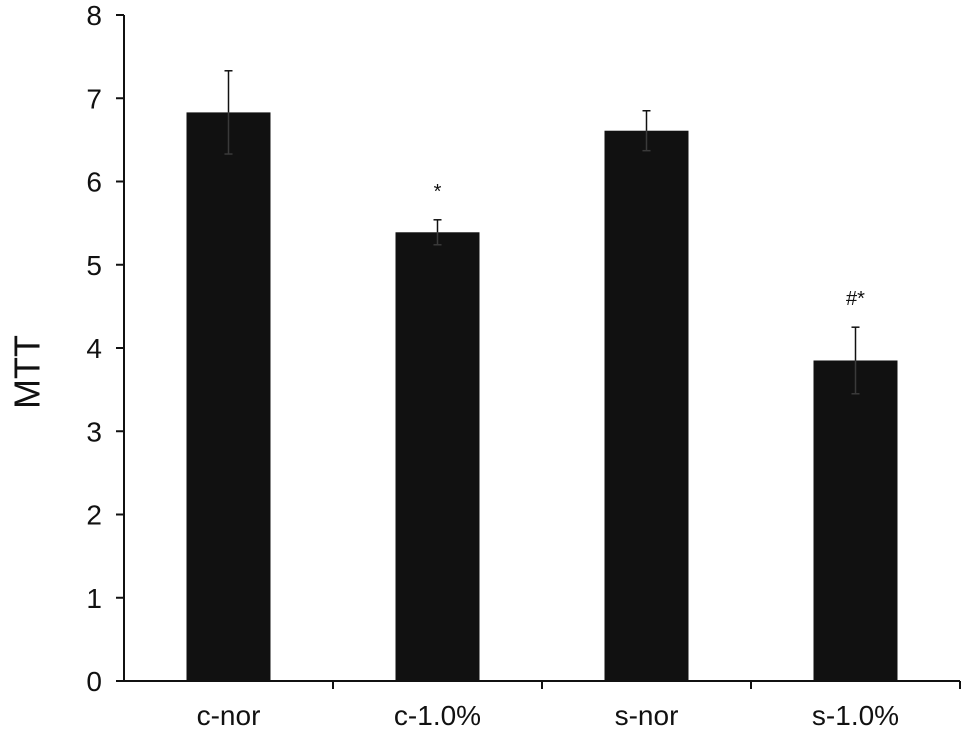 The image size is (969, 743). What do you see at coordinates (94, 598) in the screenshot?
I see `y-tick-label: 1` at bounding box center [94, 598].